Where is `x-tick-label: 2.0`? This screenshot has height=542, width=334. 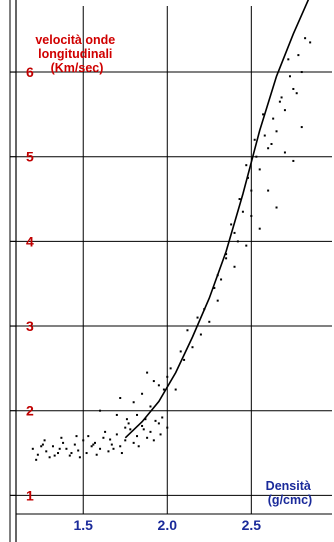
x-tick-label: 2.0 is located at coordinates (168, 525).